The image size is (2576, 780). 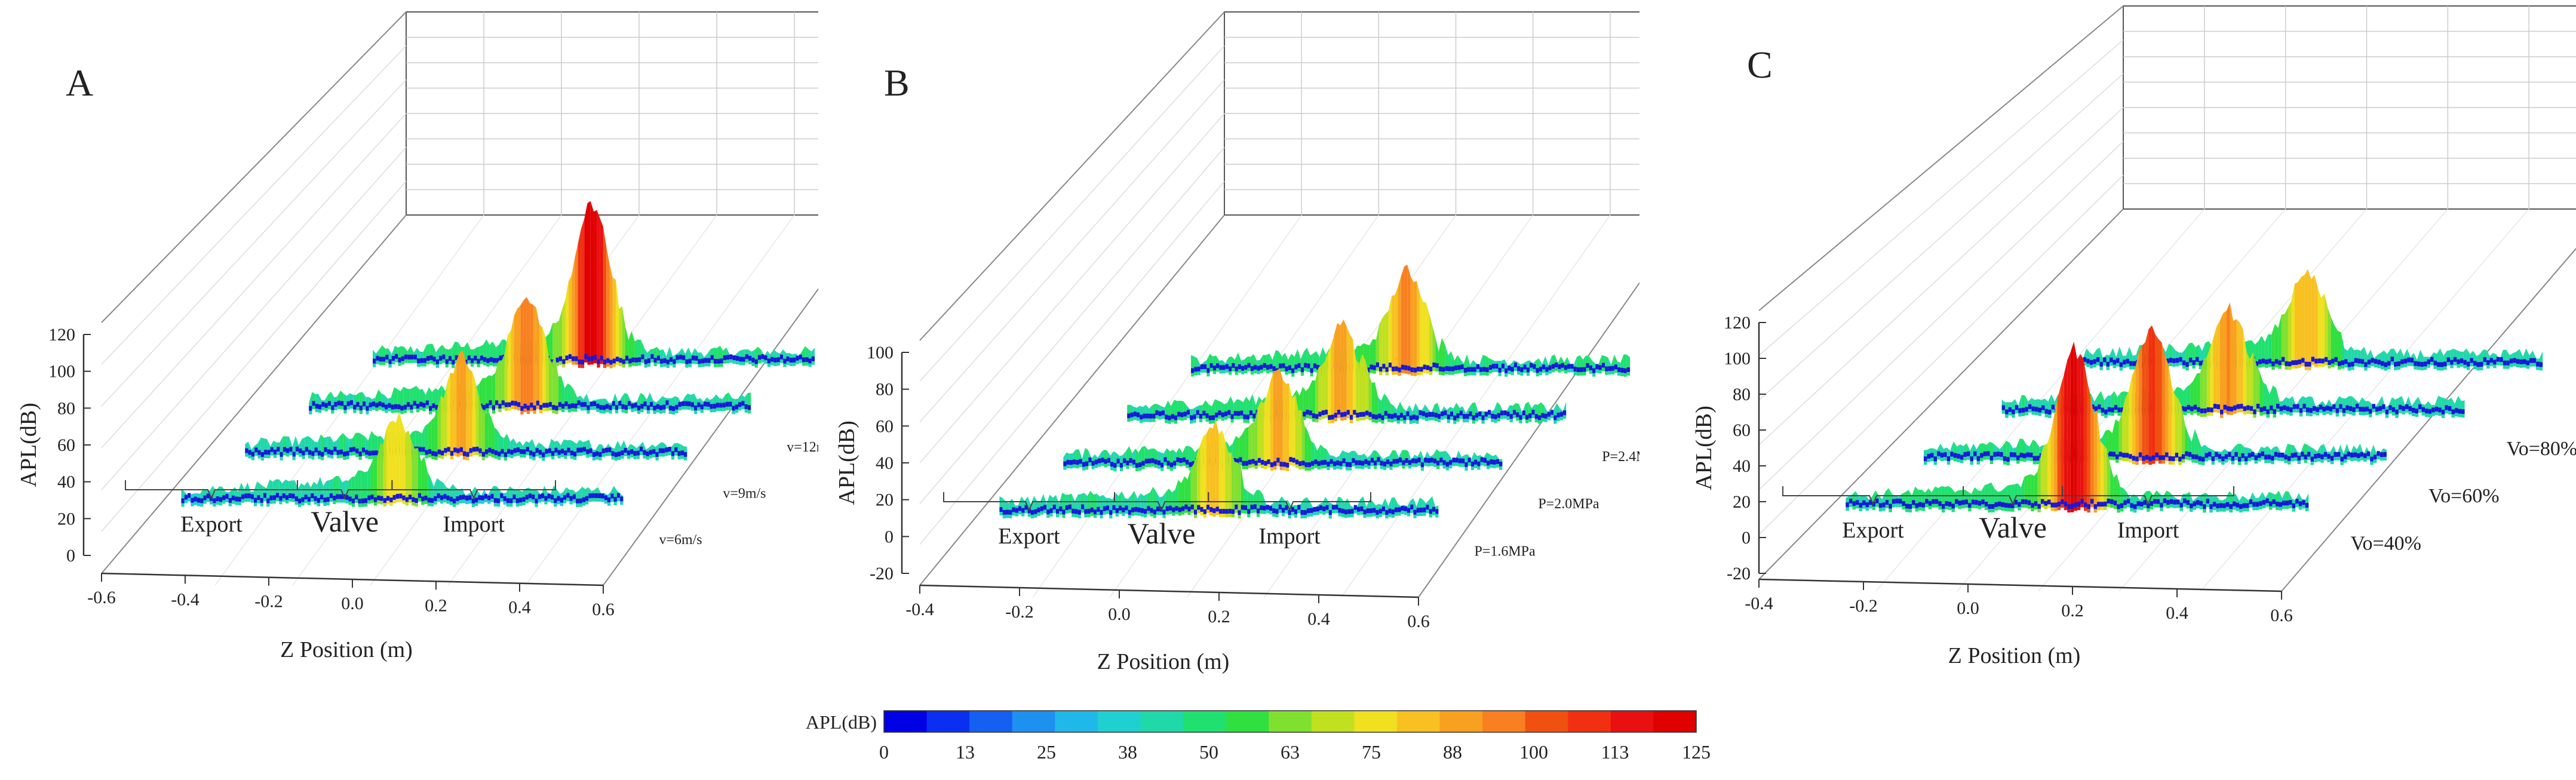 I want to click on colorbar-swatch, so click(x=1162, y=721).